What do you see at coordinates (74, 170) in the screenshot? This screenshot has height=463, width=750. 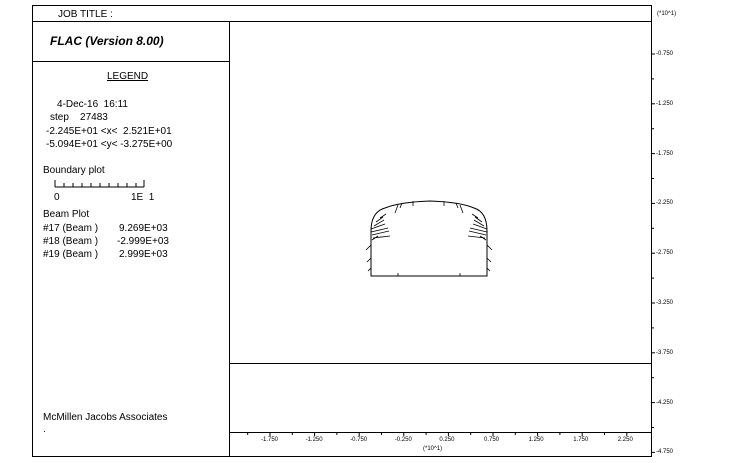 I see `boundary-plot-label: Boundary plot` at bounding box center [74, 170].